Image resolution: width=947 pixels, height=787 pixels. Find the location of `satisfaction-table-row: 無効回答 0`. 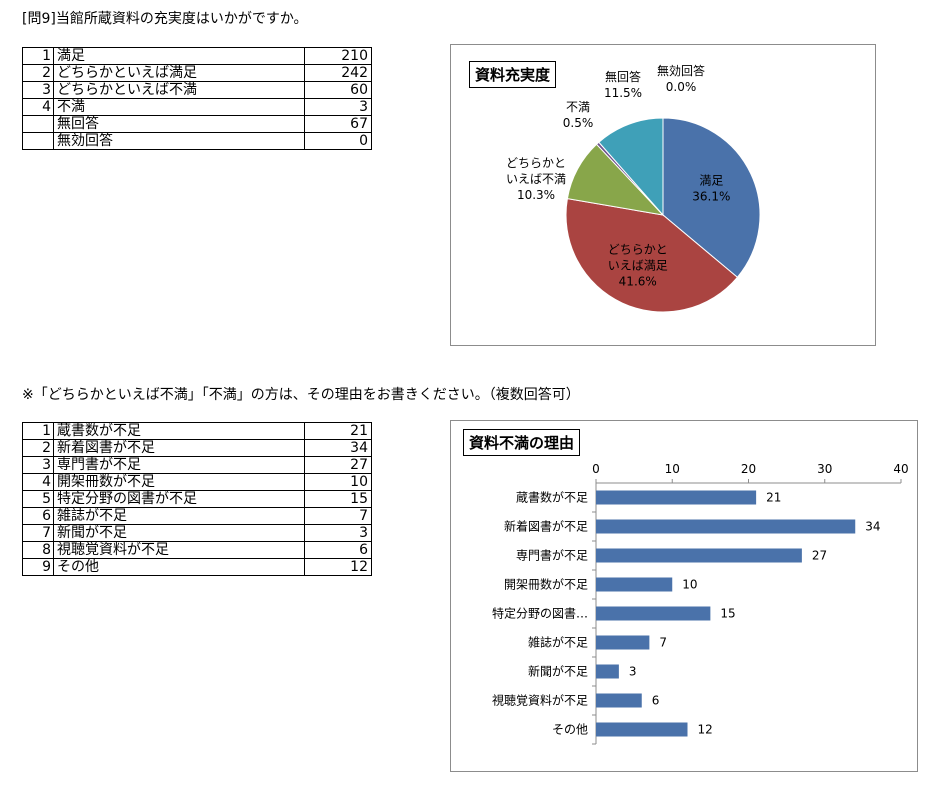

satisfaction-table-row: 無効回答 0 is located at coordinates (197, 141).